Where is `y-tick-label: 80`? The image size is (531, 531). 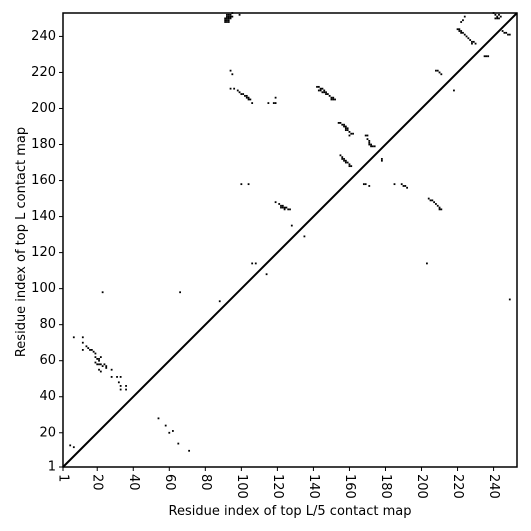
y-tick-label: 80 is located at coordinates (47, 324).